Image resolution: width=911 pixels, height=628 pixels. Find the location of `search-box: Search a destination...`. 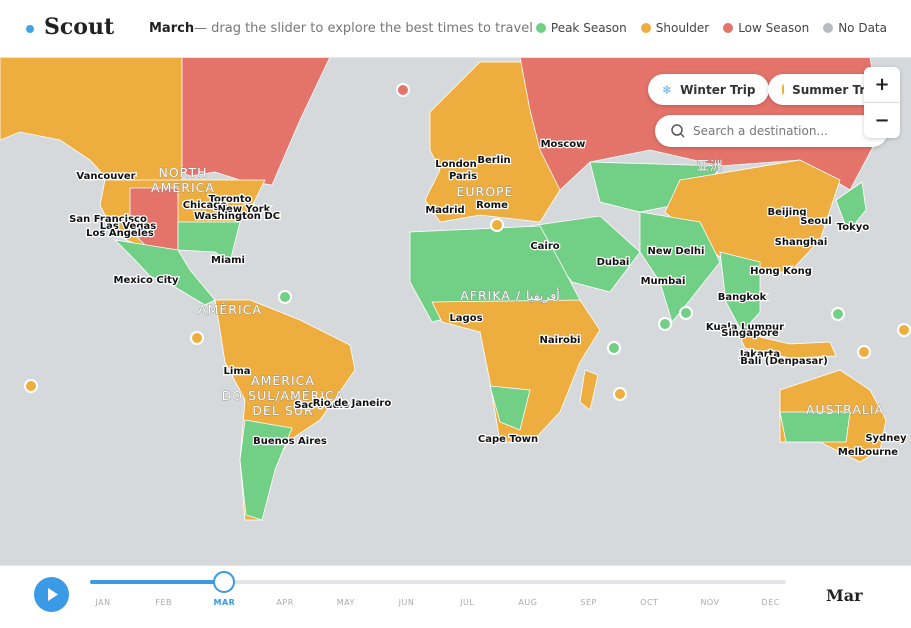

search-box: Search a destination... is located at coordinates (771, 131).